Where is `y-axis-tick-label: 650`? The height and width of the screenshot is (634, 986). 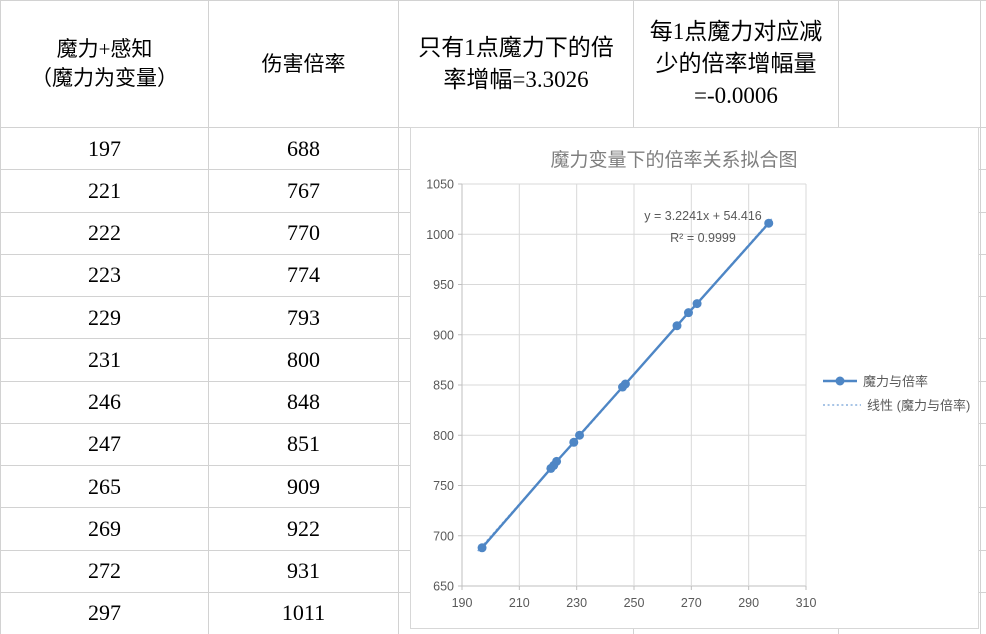 y-axis-tick-label: 650 is located at coordinates (443, 587).